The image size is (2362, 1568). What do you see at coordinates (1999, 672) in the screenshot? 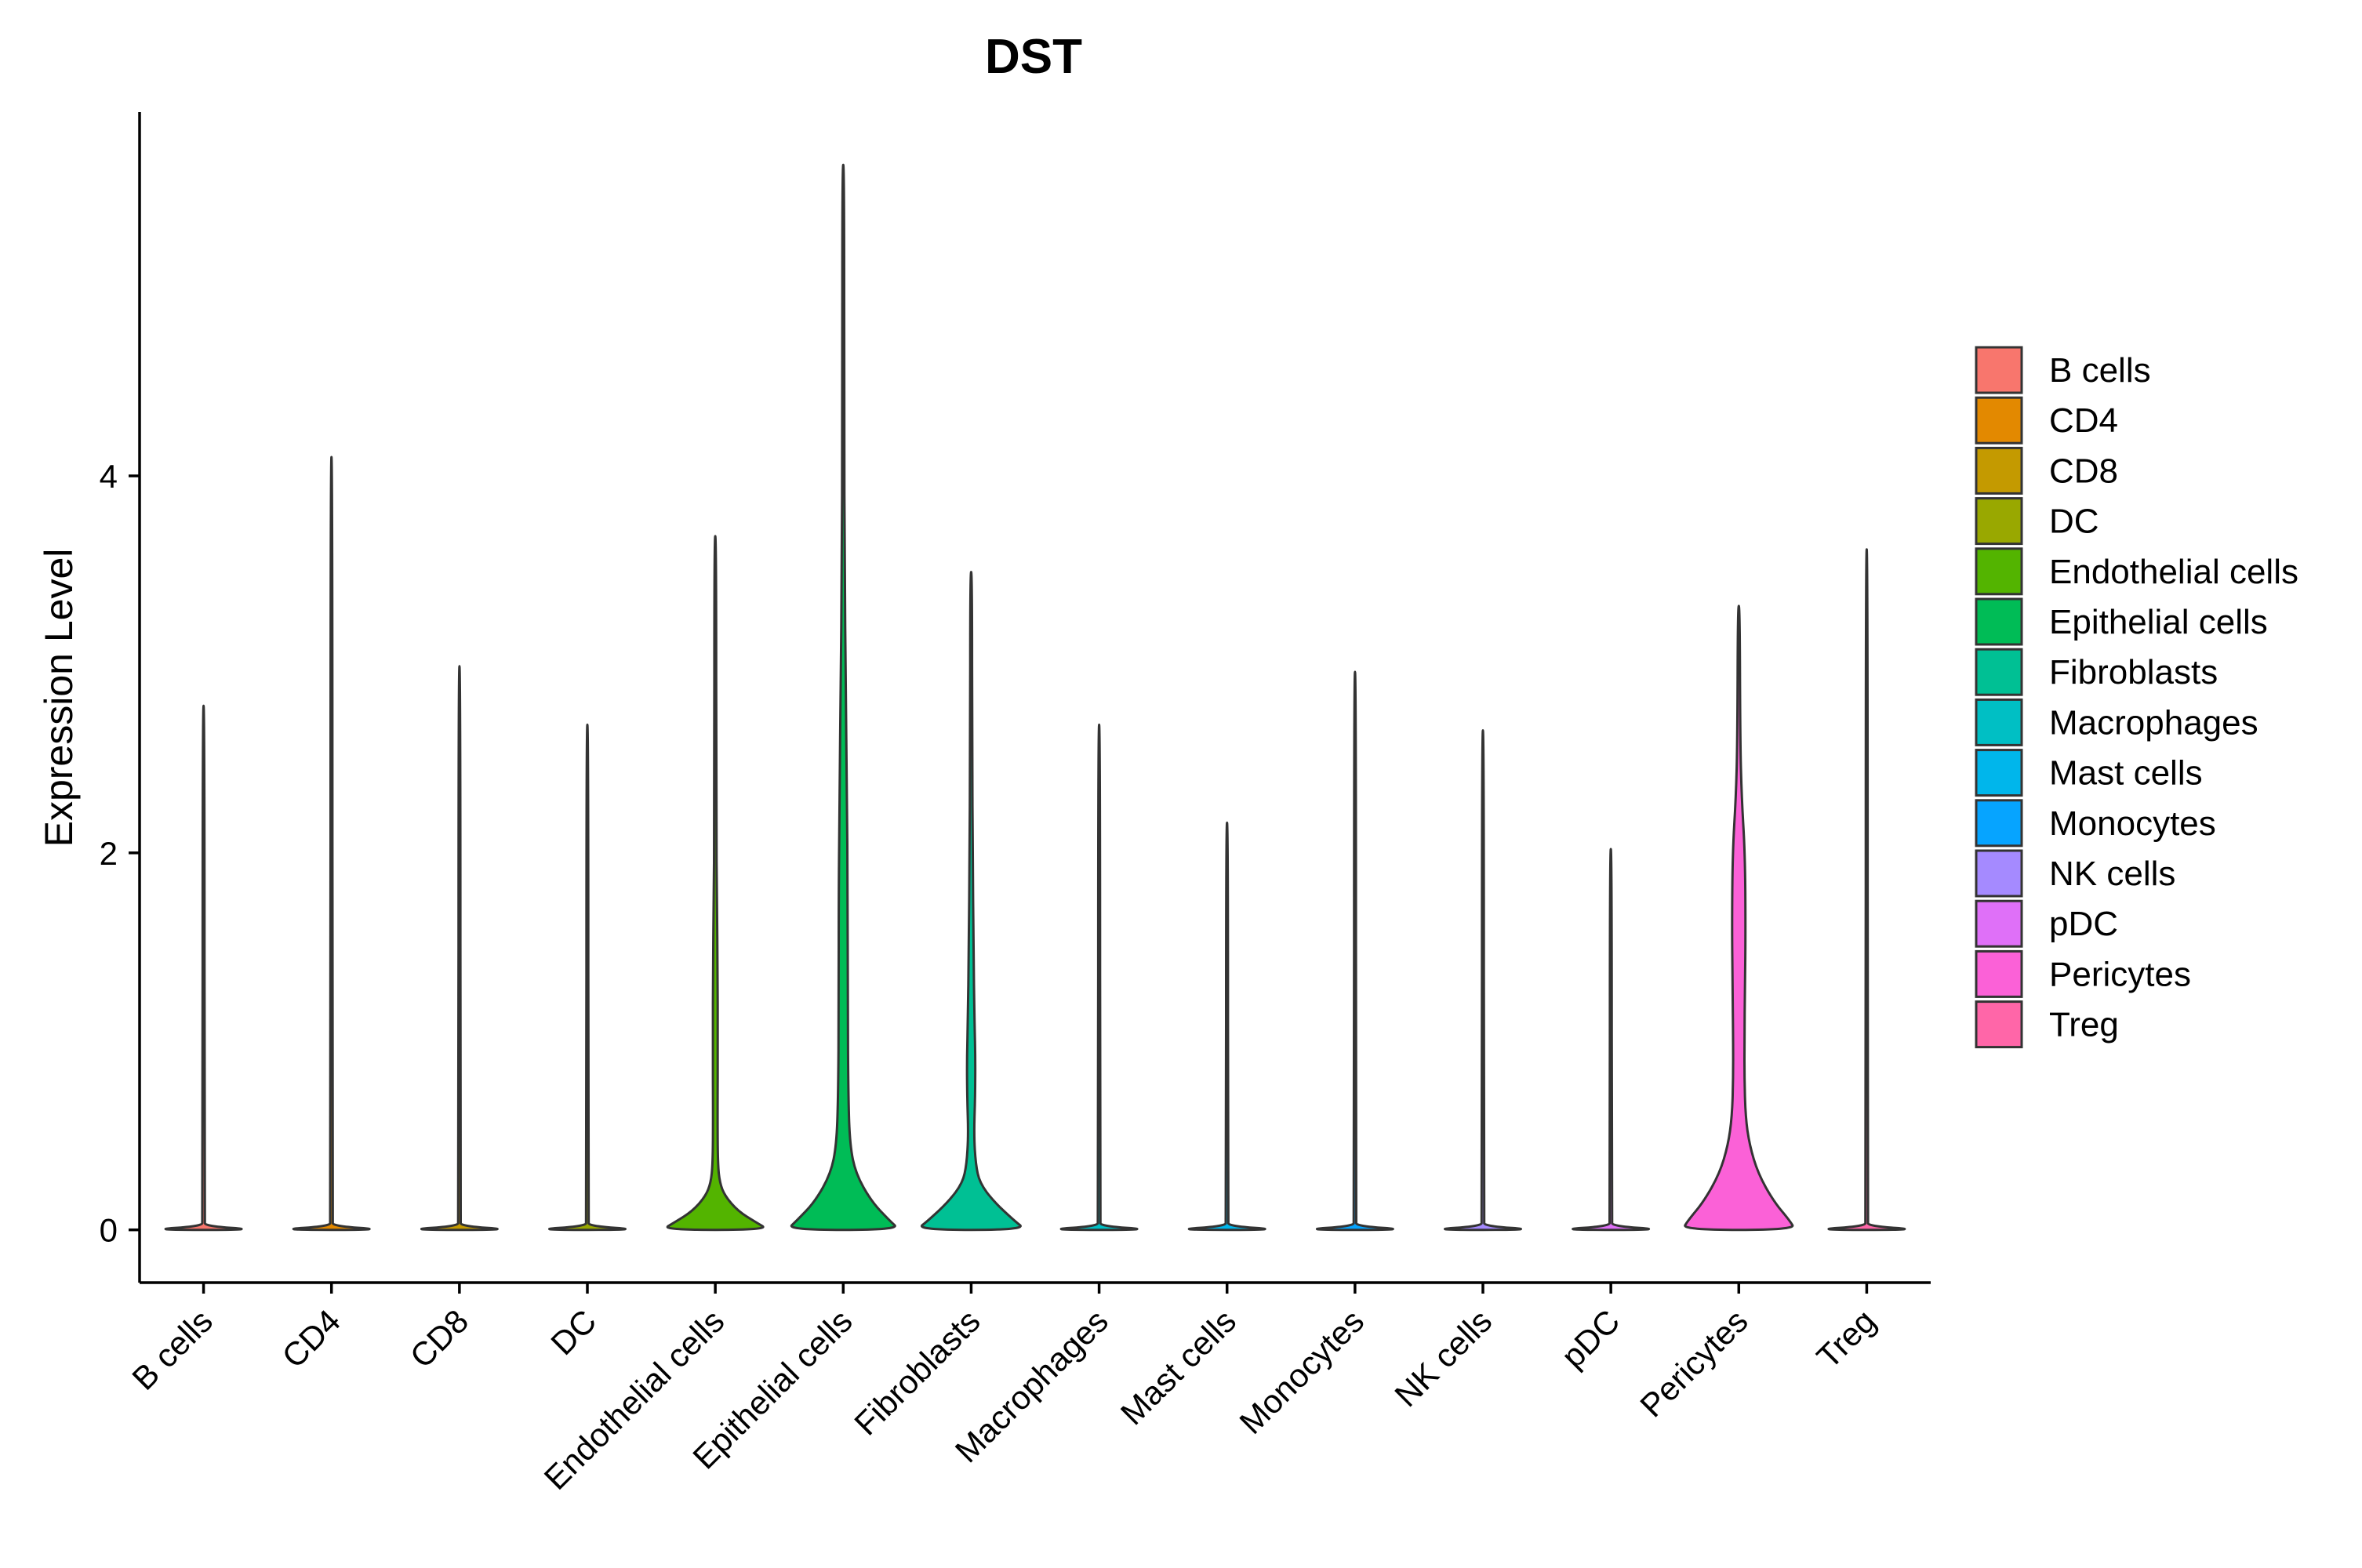
I see `legend-key-fibroblasts` at bounding box center [1999, 672].